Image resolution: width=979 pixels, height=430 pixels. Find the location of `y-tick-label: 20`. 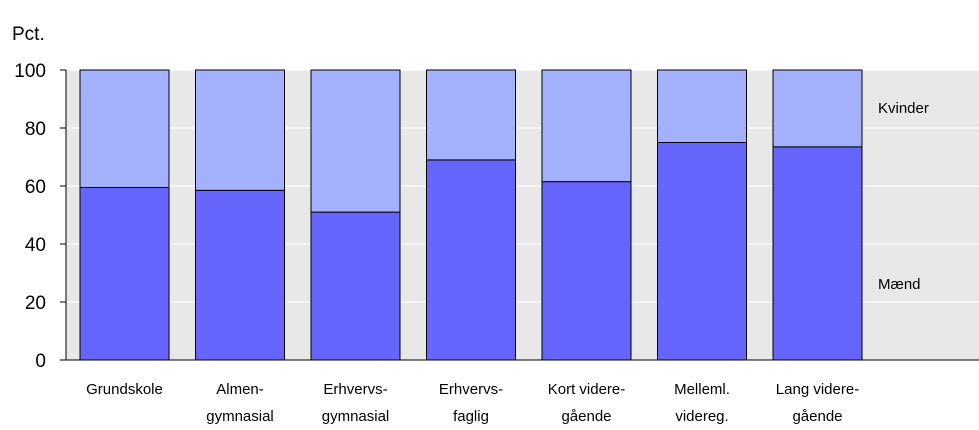

y-tick-label: 20 is located at coordinates (35, 303).